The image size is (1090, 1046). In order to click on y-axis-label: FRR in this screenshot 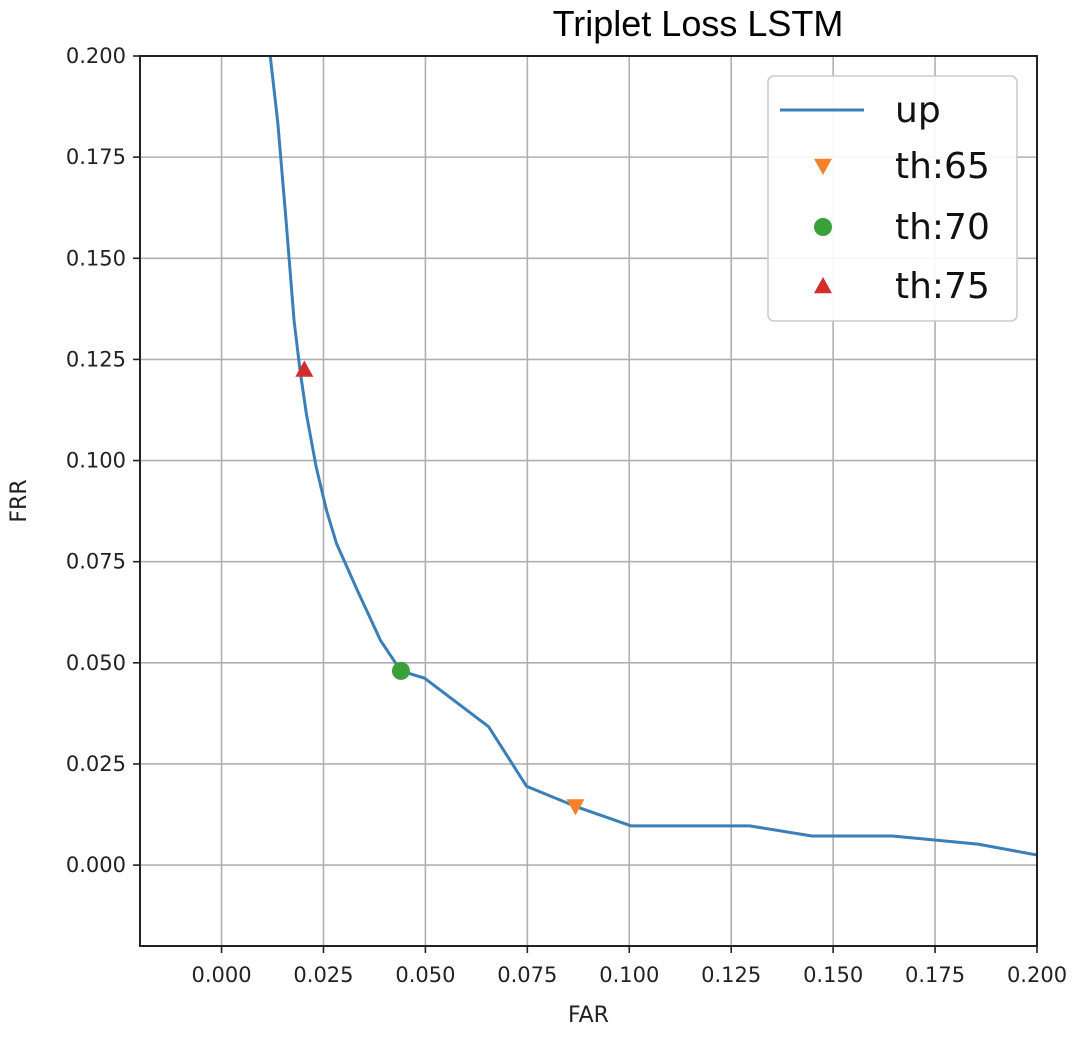, I will do `click(19, 500)`.